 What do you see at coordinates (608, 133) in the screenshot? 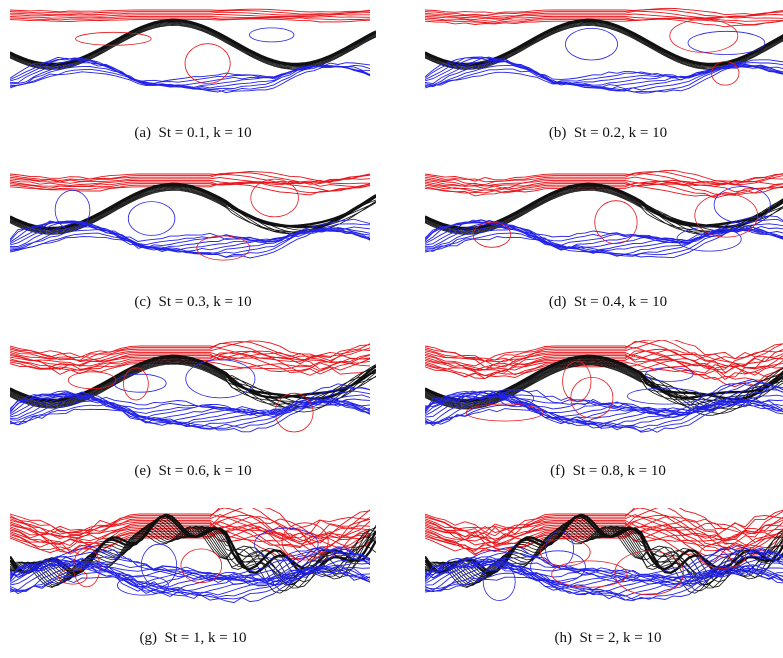
I see `caption-b: (b) St = 0.2, k = 10` at bounding box center [608, 133].